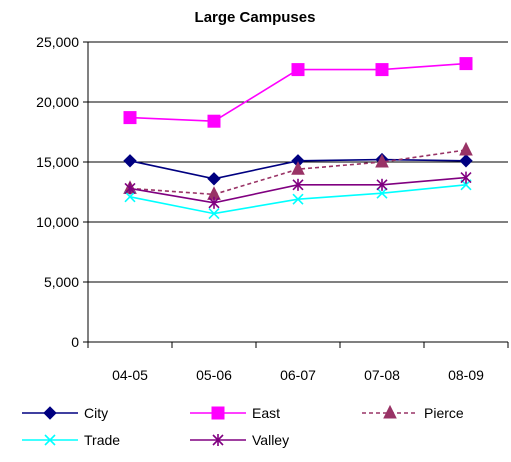  What do you see at coordinates (243, 426) in the screenshot?
I see `legend: City East Pierce Trade Valley` at bounding box center [243, 426].